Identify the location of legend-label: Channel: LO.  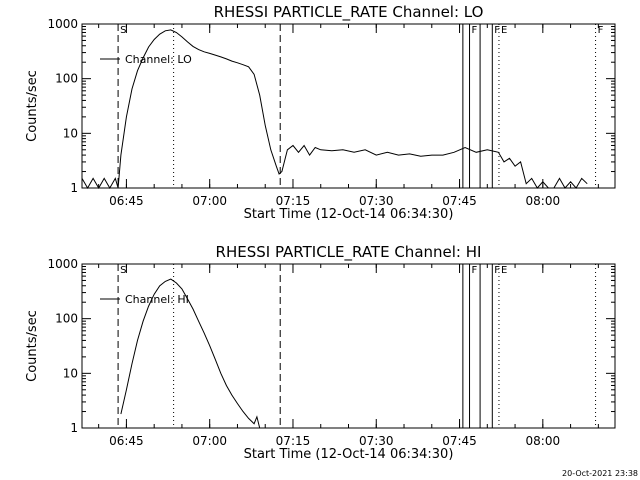
(158, 59).